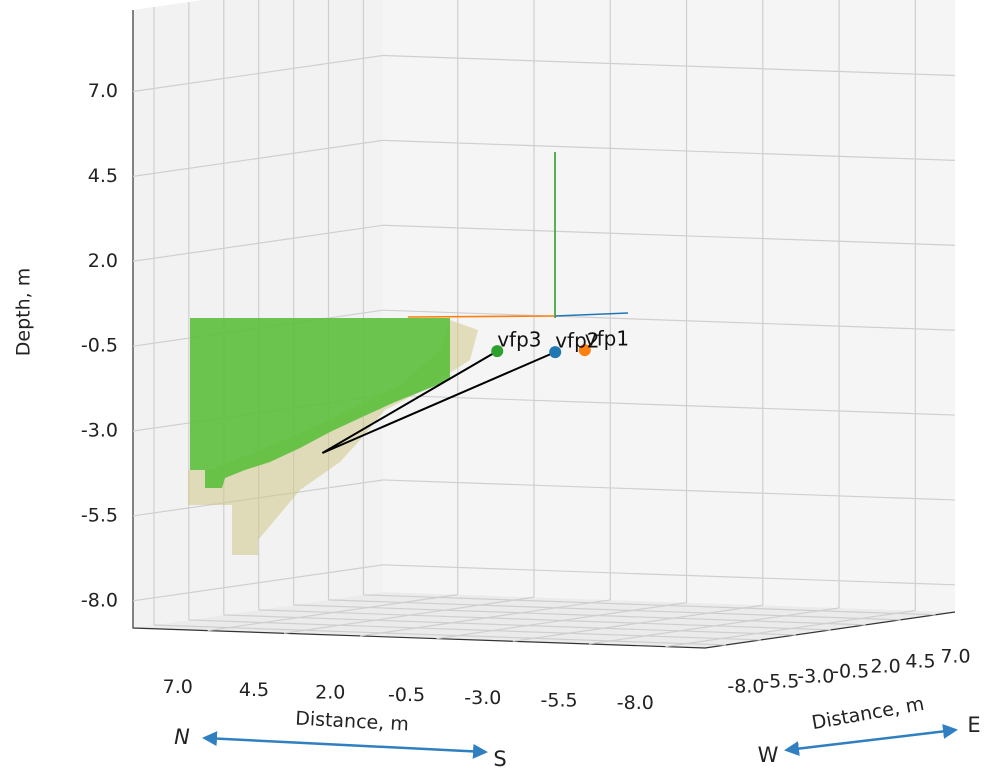 The width and height of the screenshot is (986, 772). I want to click on ref-axis-y, so click(591, 314).